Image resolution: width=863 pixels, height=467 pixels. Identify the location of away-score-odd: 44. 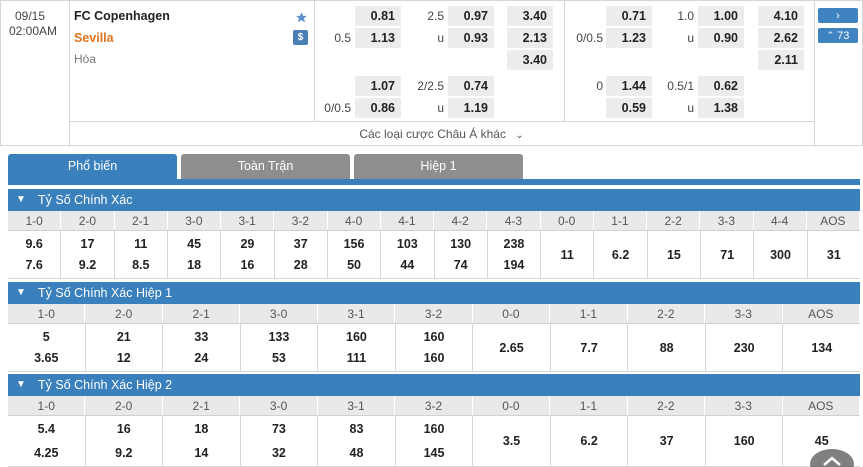
(407, 265).